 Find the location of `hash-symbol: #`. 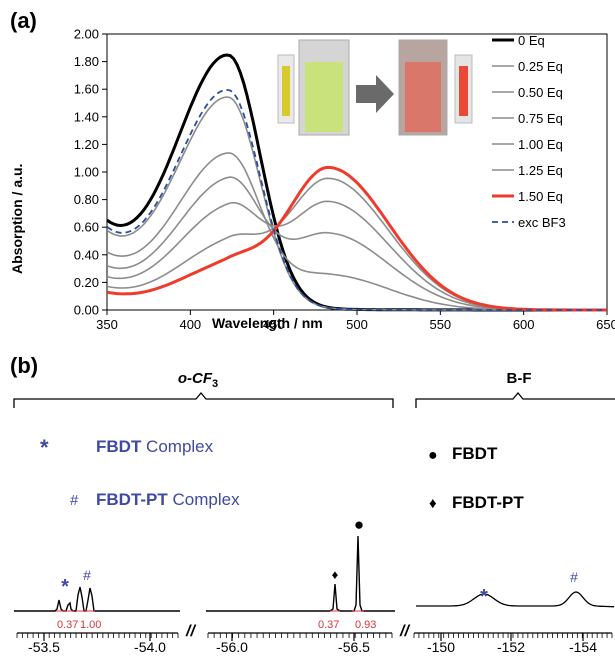

hash-symbol: # is located at coordinates (74, 500).